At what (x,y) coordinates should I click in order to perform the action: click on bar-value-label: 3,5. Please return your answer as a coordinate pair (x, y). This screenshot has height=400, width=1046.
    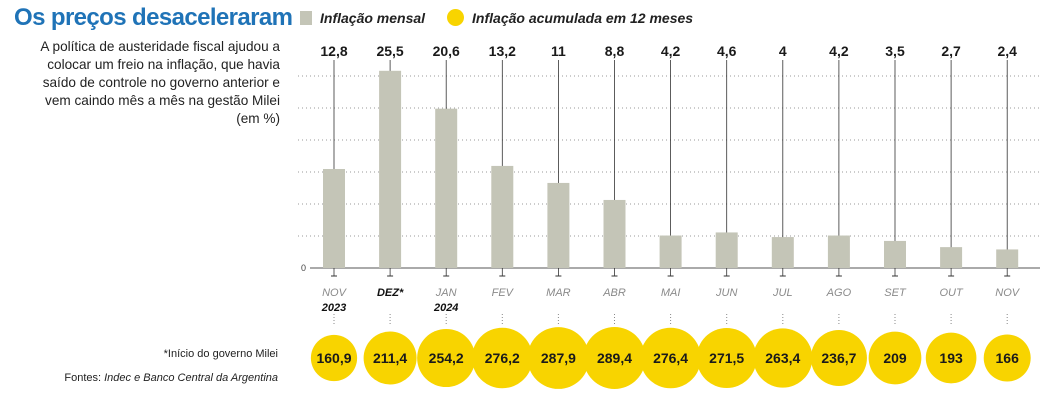
    Looking at the image, I should click on (895, 51).